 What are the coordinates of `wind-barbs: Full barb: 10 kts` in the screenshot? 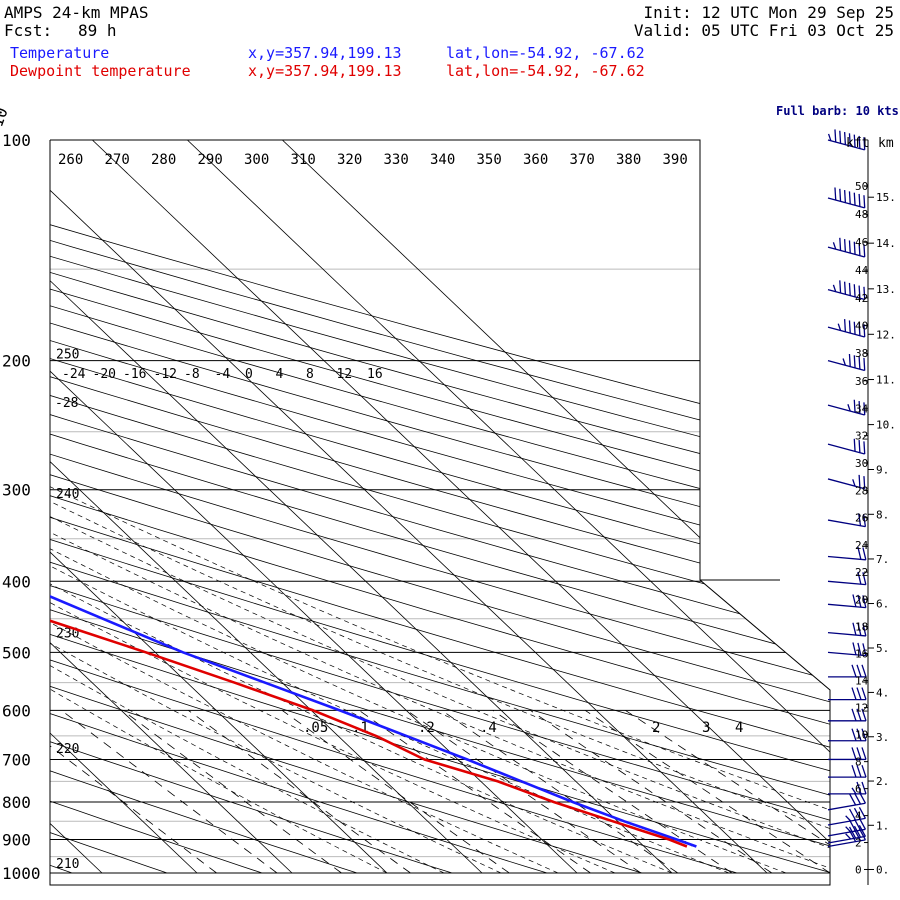 It's located at (837, 476).